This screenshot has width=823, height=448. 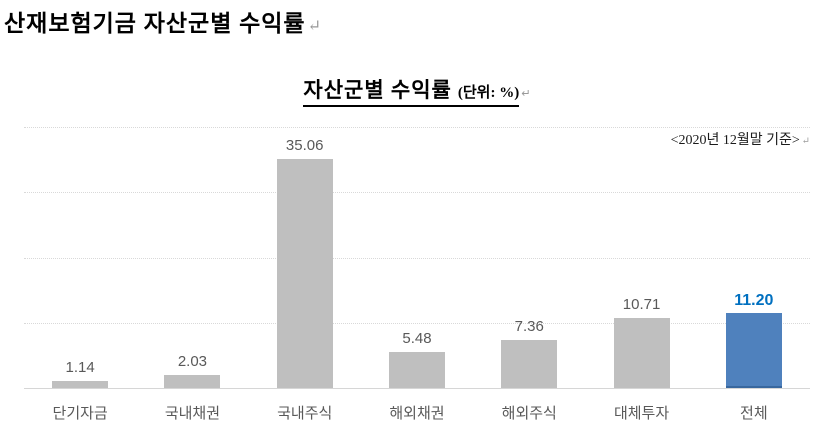 I want to click on category-label: 전체, so click(x=754, y=413).